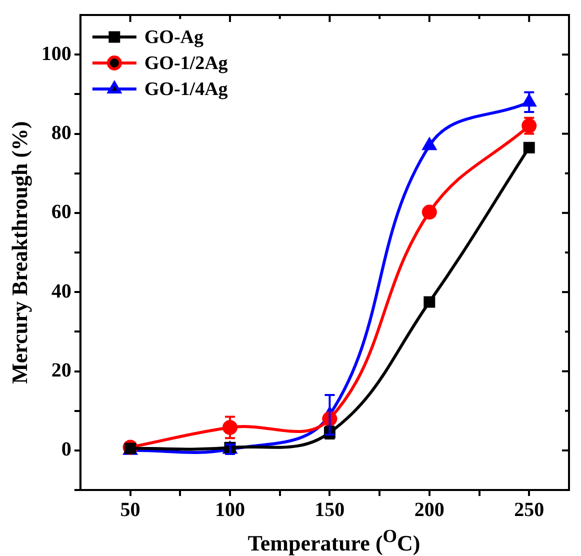 This screenshot has width=581, height=556. I want to click on y-tick-label: 100, so click(56, 53).